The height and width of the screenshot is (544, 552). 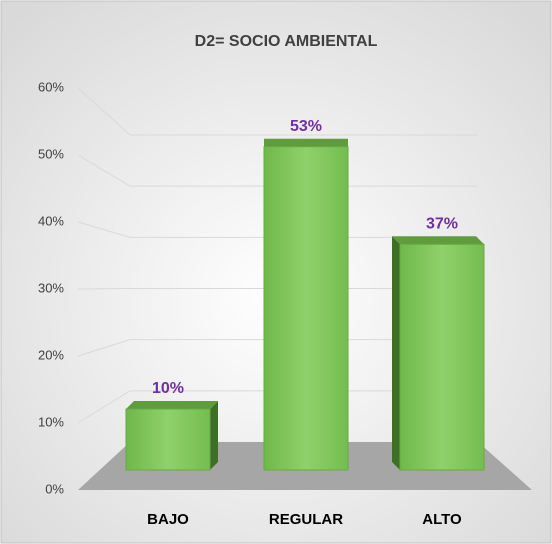 What do you see at coordinates (51, 86) in the screenshot?
I see `y-tick-label: 60%` at bounding box center [51, 86].